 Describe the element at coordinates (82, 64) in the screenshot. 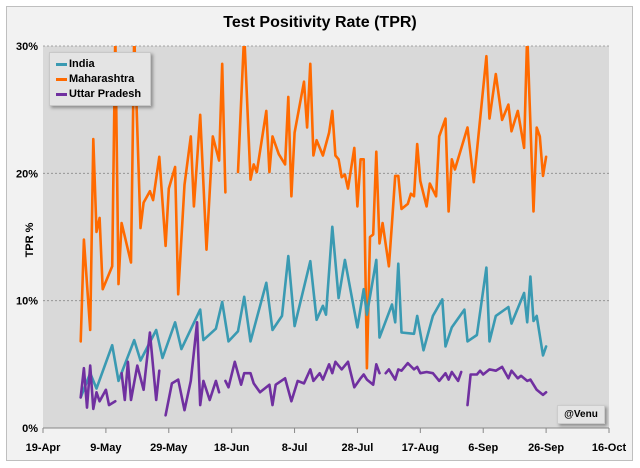

I see `legend-label: India` at that location.